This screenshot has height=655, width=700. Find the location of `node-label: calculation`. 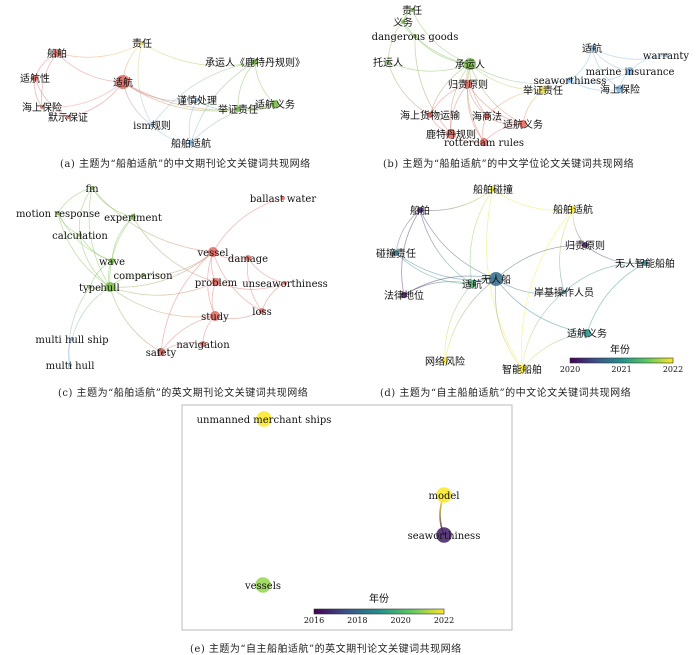

node-label: calculation is located at coordinates (80, 236).